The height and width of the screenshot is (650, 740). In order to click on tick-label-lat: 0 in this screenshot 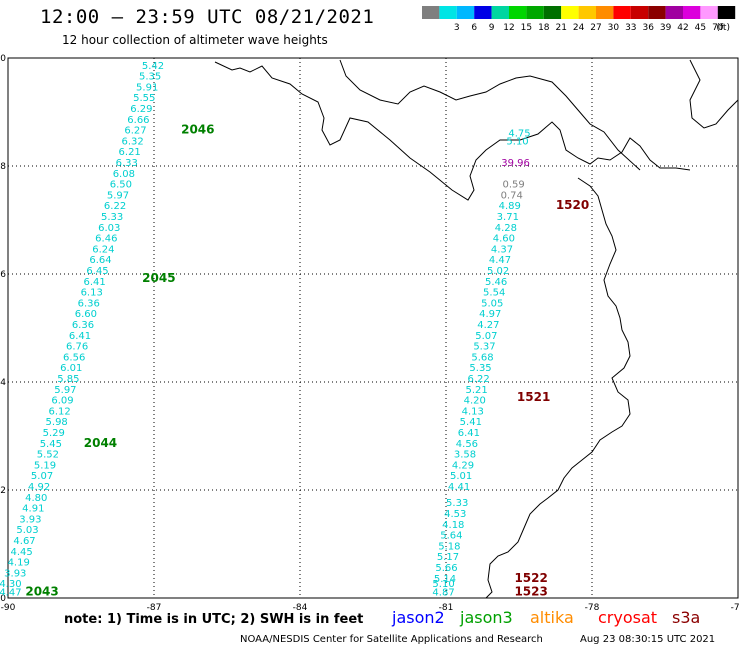, I will do `click(3, 599)`.